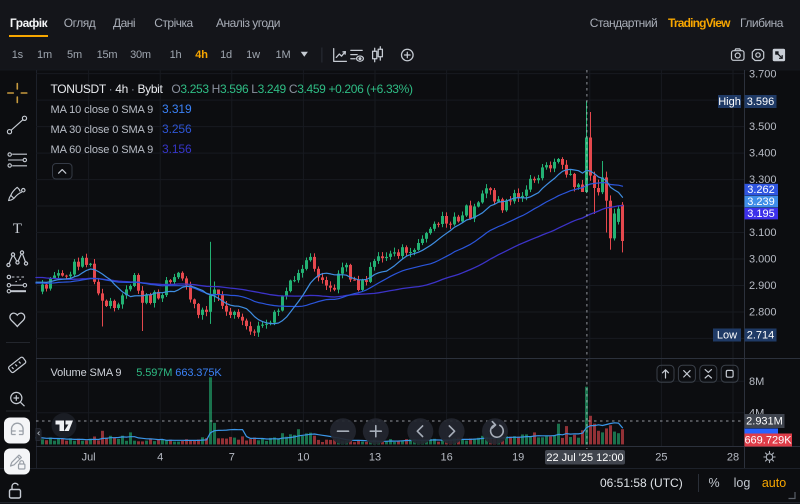 Image resolution: width=800 pixels, height=504 pixels. Describe the element at coordinates (763, 154) in the screenshot. I see `svg-text: 3.400` at that location.